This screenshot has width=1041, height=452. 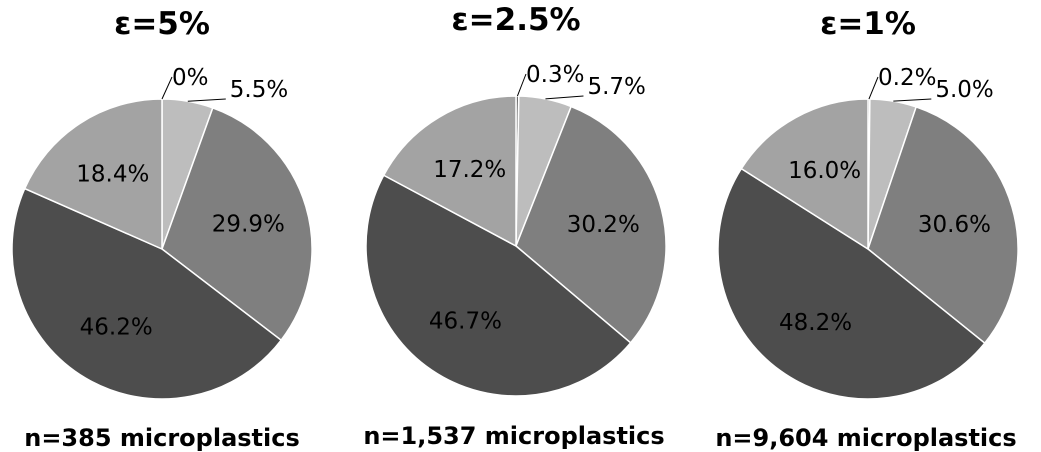 I want to click on pie-slice-label: 30.6%, so click(x=954, y=225).